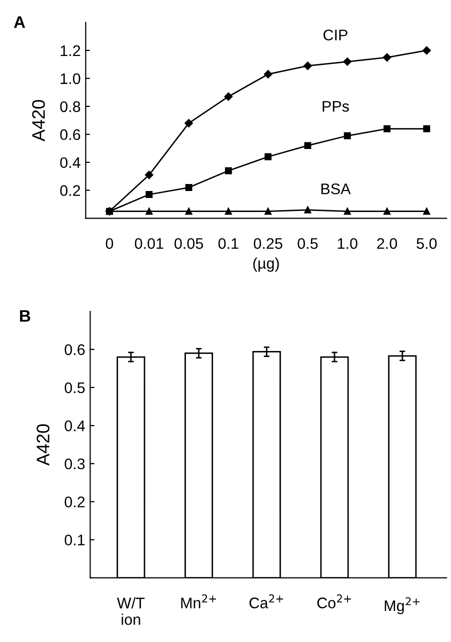 The image size is (451, 642). What do you see at coordinates (228, 243) in the screenshot?
I see `x-tick-label: 0.1` at bounding box center [228, 243].